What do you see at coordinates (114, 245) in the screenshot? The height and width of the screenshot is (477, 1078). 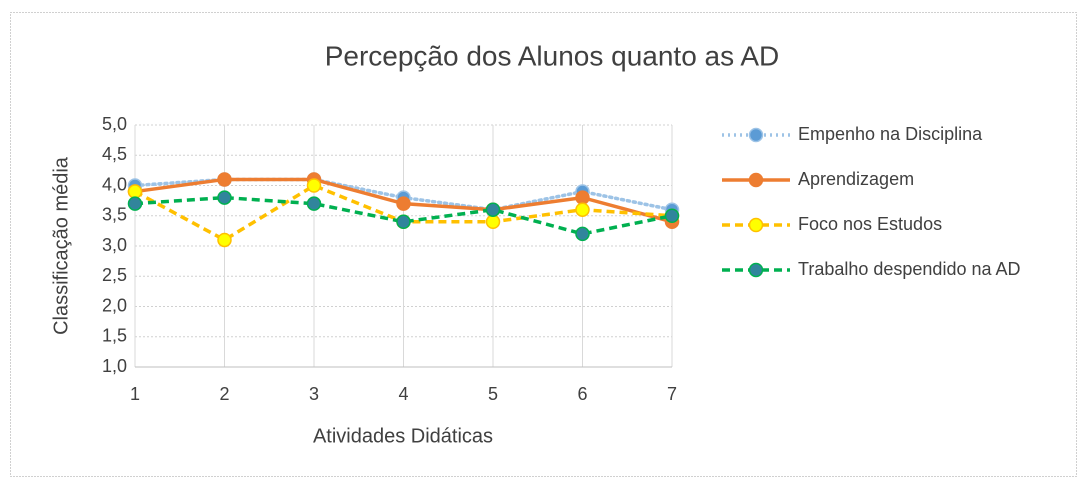 I see `y-tick-label: 3,0` at bounding box center [114, 245].